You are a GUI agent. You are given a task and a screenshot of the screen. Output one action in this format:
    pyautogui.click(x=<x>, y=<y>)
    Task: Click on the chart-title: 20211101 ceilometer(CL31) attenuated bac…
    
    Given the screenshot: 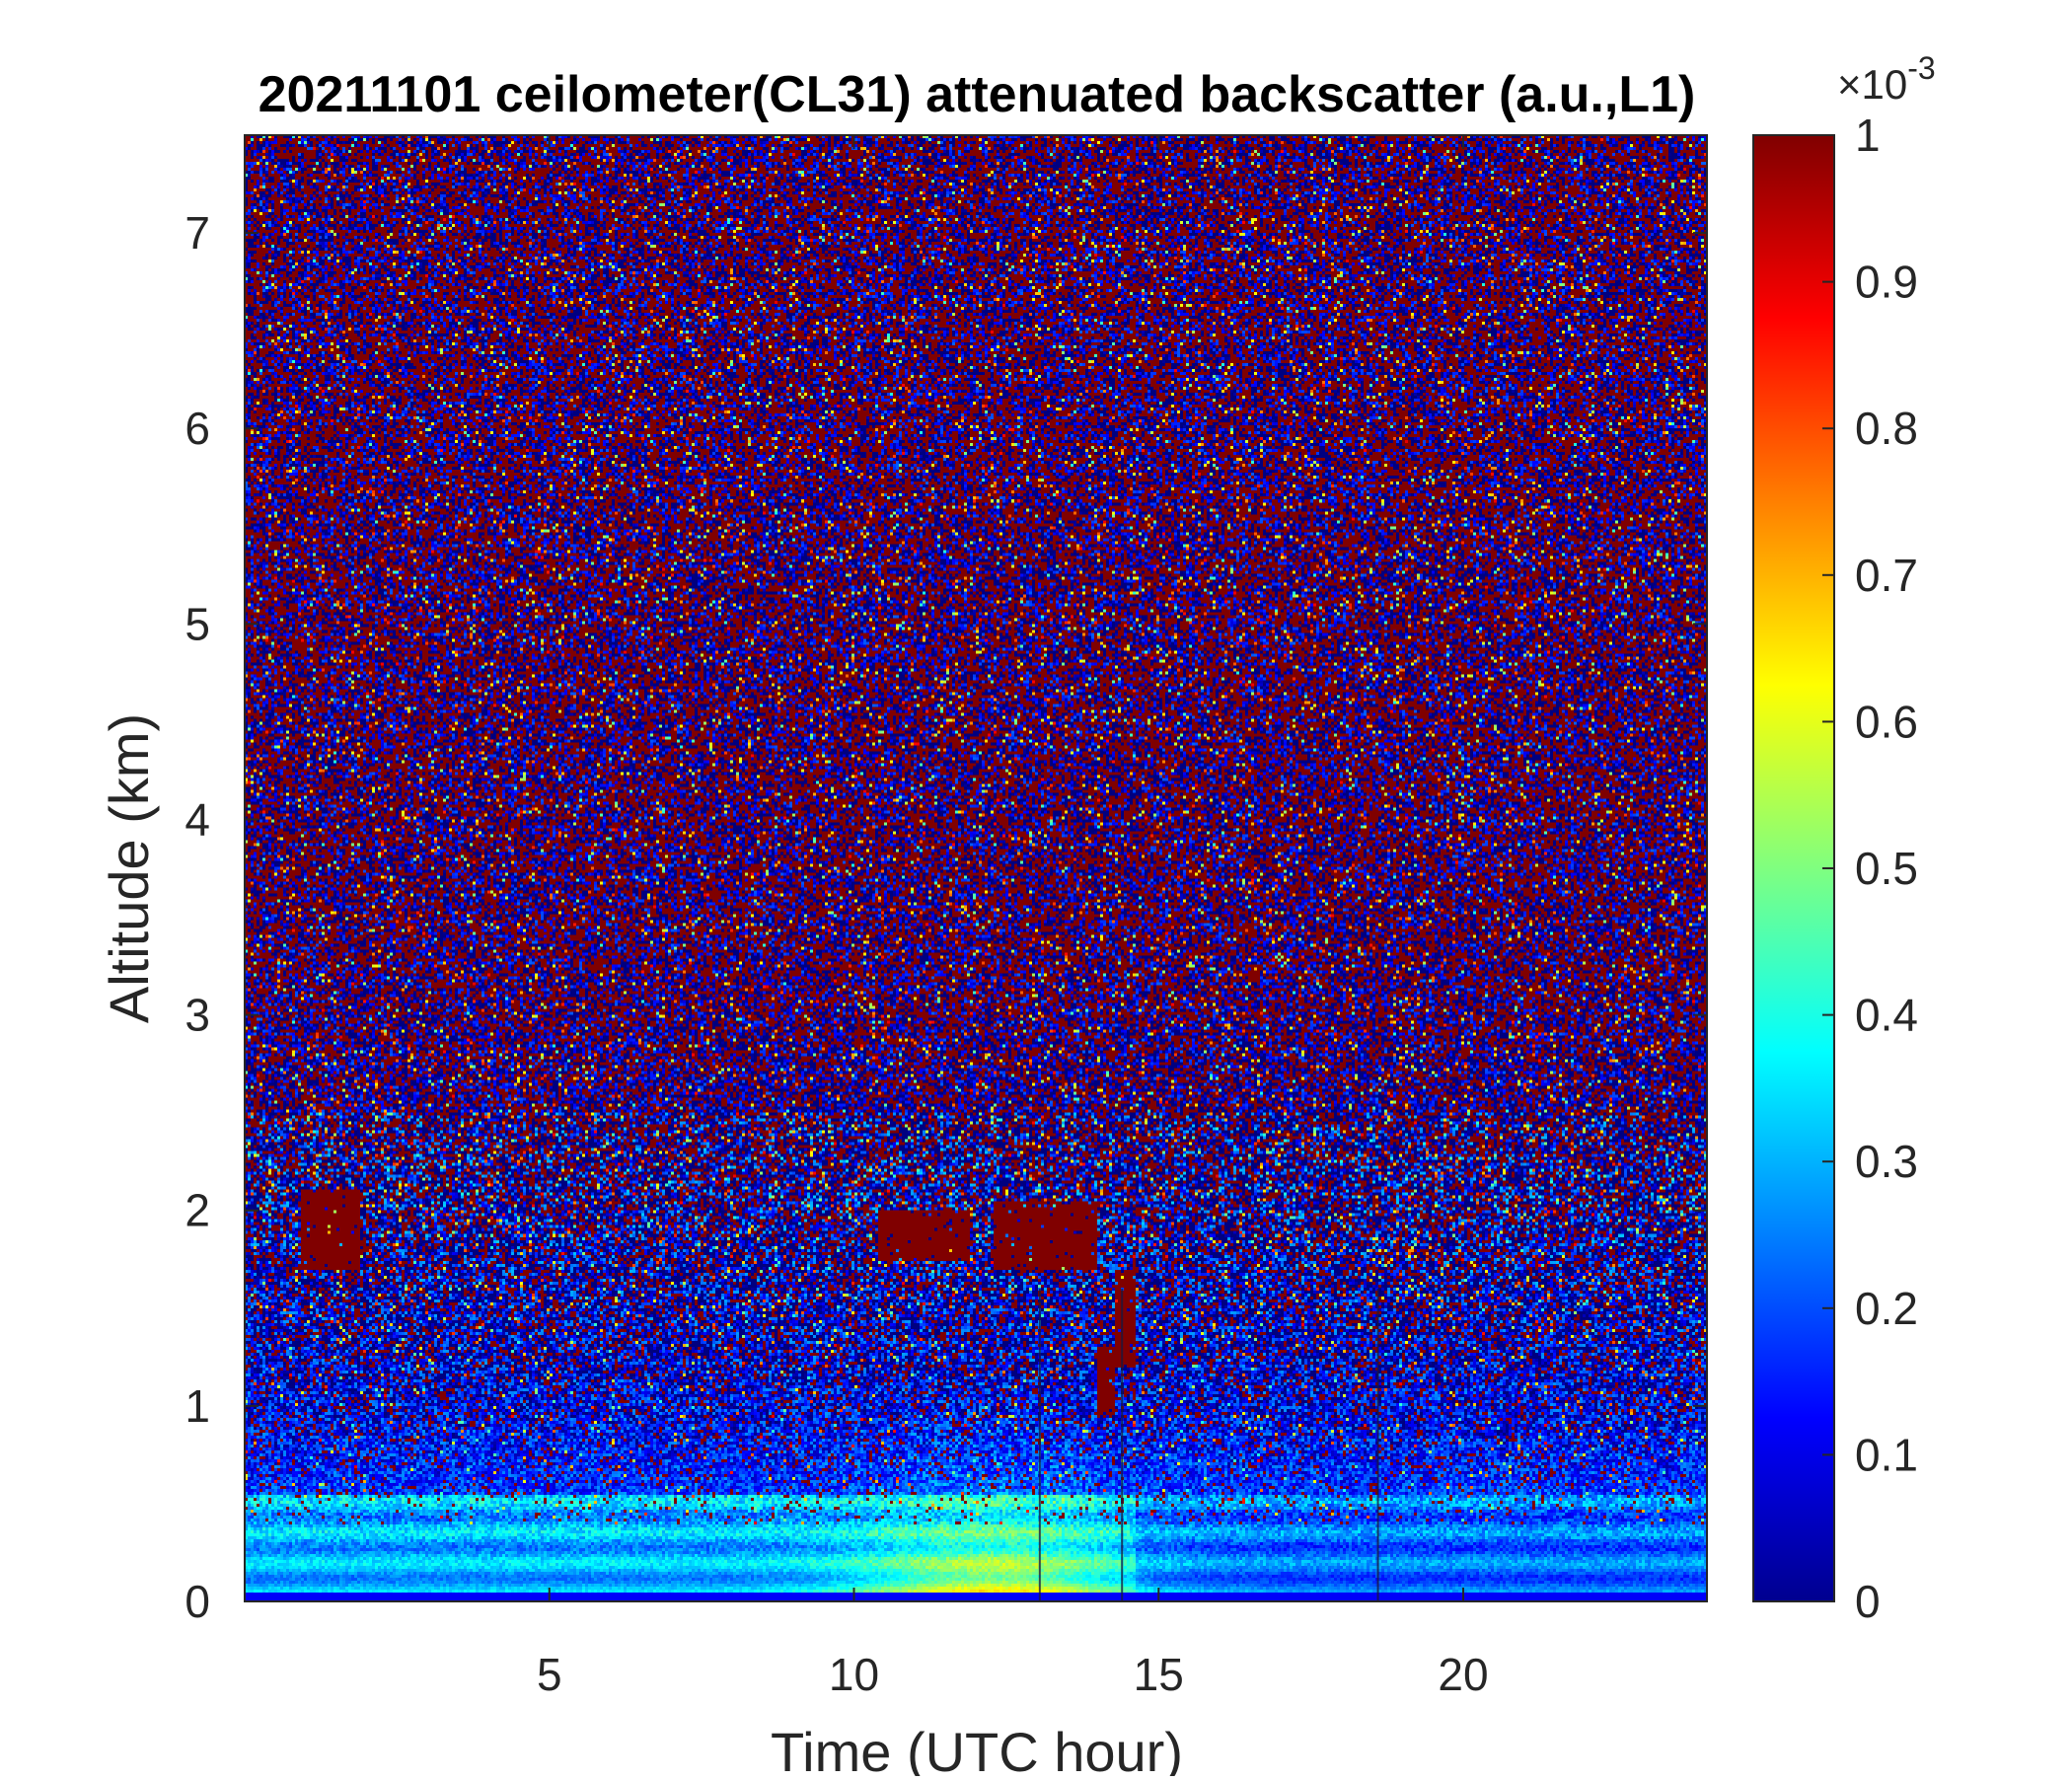 What is the action you would take?
    pyautogui.click(x=978, y=94)
    